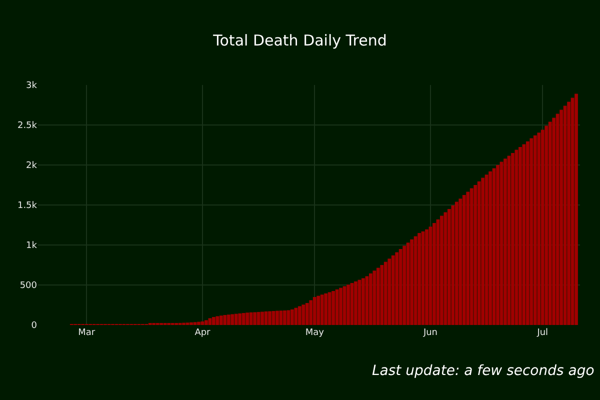 The height and width of the screenshot is (400, 600). What do you see at coordinates (542, 333) in the screenshot?
I see `x-tick-label: Jul` at bounding box center [542, 333].